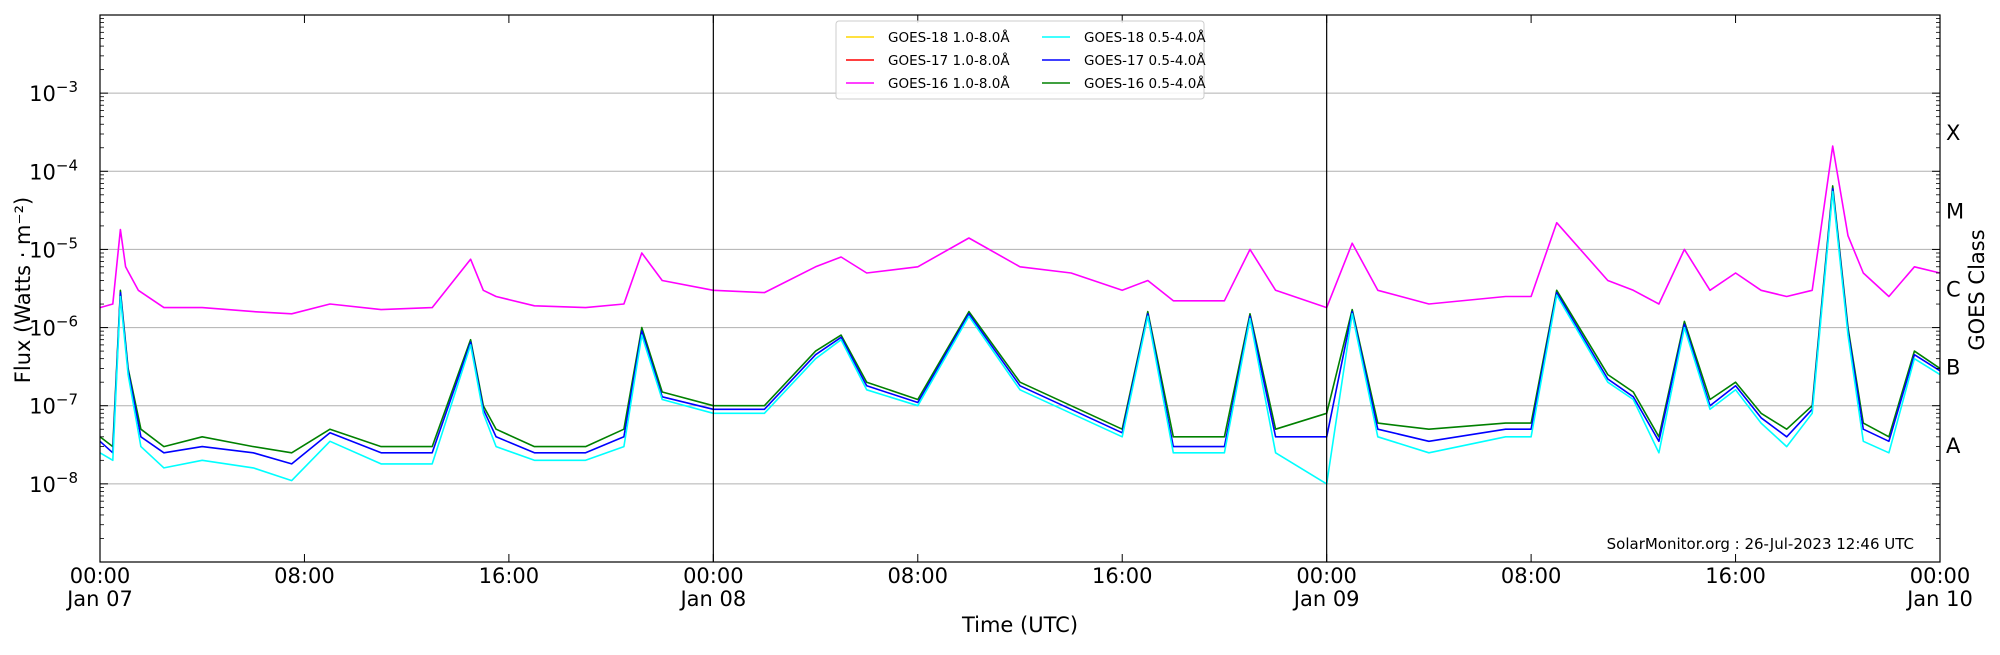 Image resolution: width=2000 pixels, height=655 pixels. I want to click on y-tick-label: 10⁻⁴, so click(53, 170).